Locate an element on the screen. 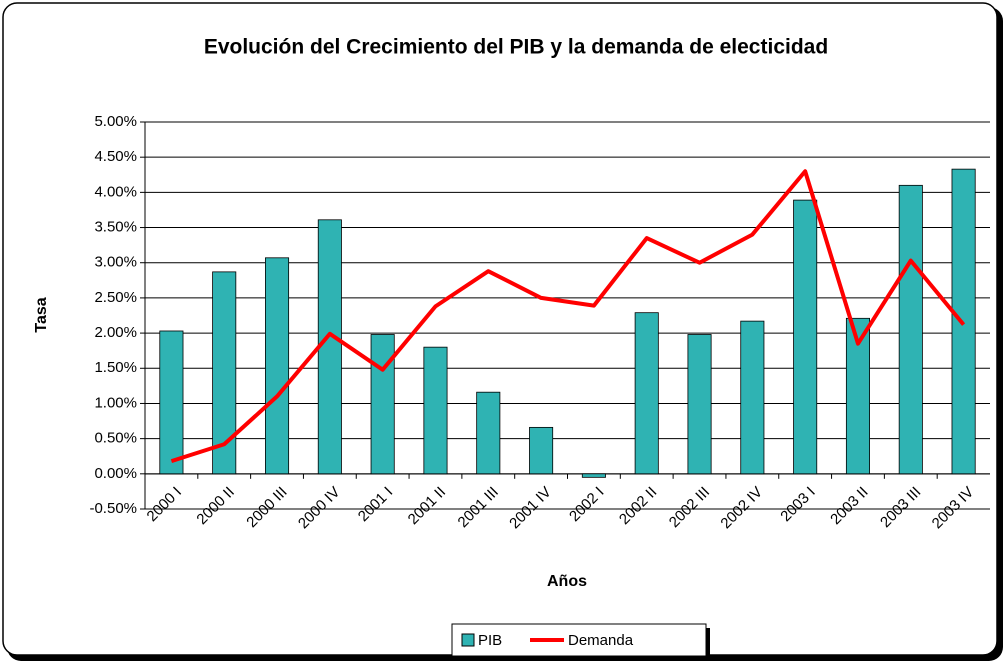  y-tick-label: 4.50% is located at coordinates (115, 156).